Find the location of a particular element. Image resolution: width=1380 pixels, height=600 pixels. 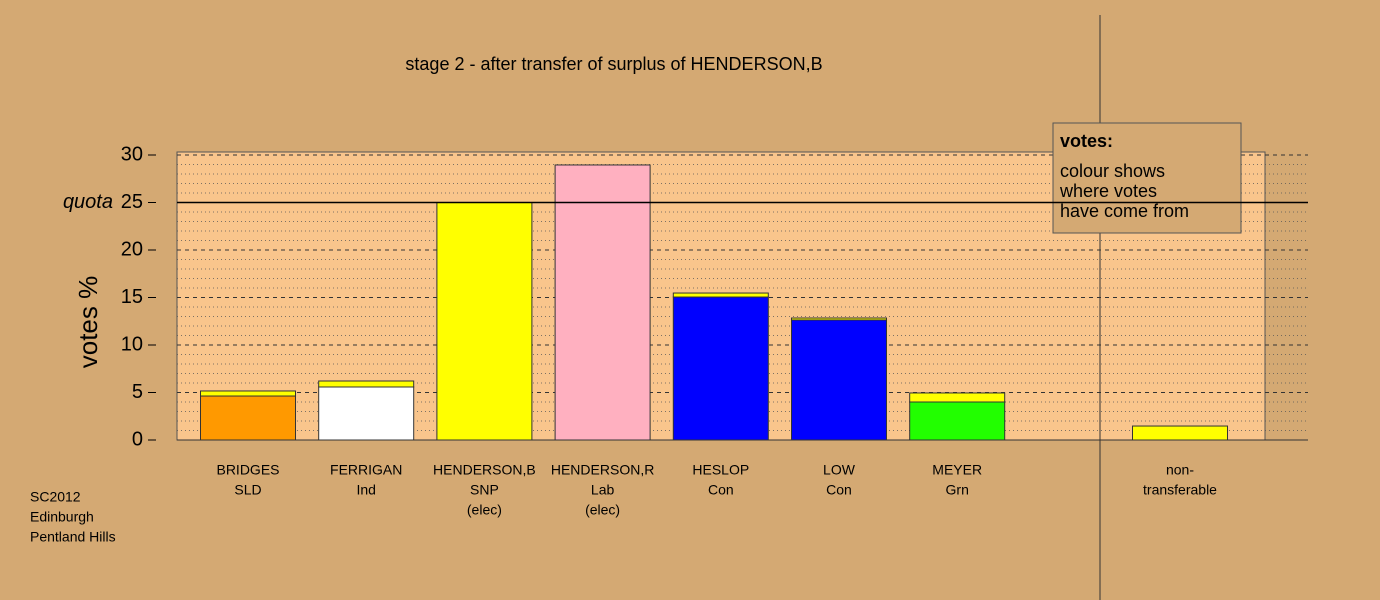

x-tick-label: Ind is located at coordinates (365, 490).